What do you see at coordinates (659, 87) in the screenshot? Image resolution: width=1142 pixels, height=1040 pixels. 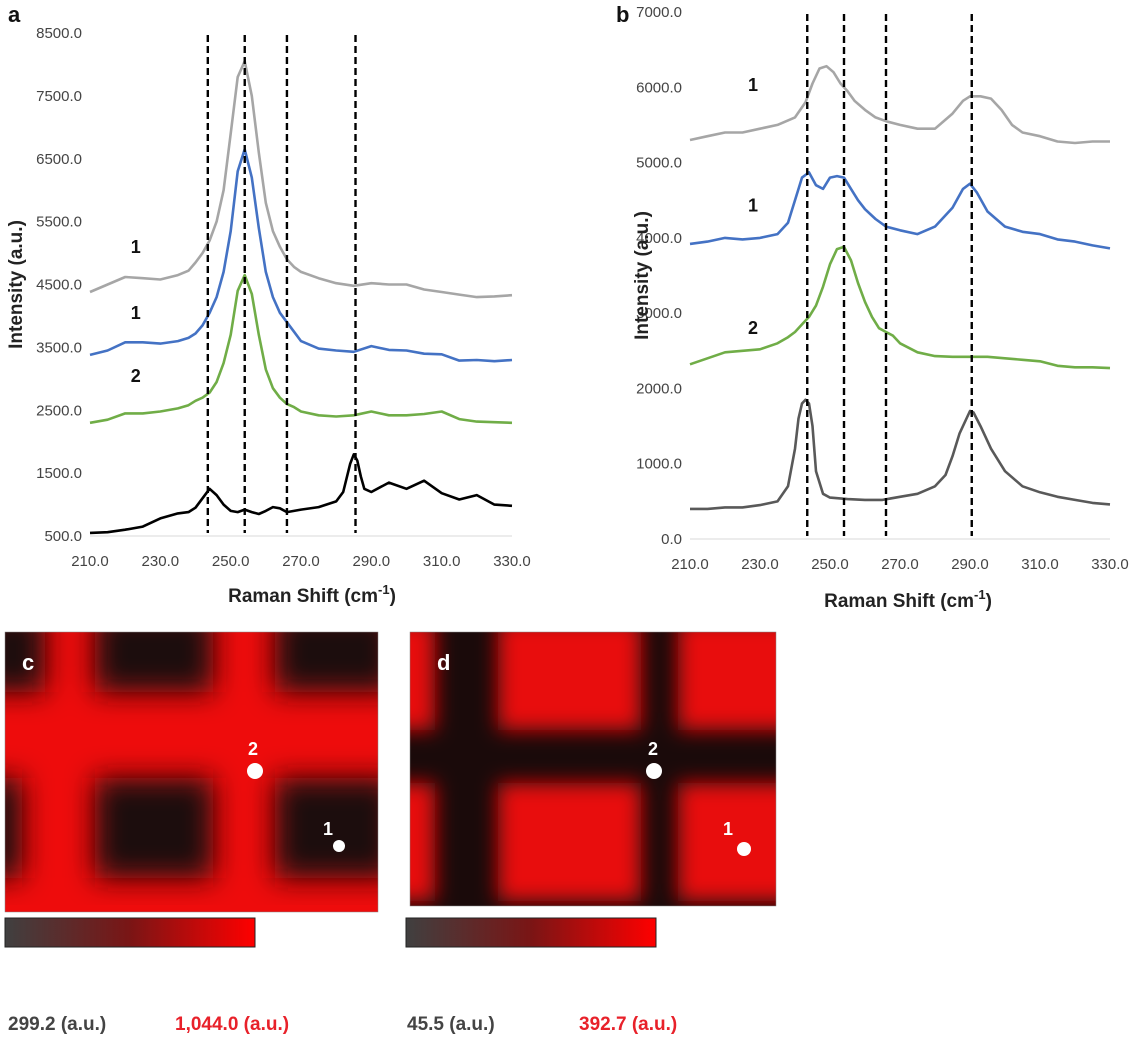 I see `chart-b-ytick-label: 6000.0` at bounding box center [659, 87].